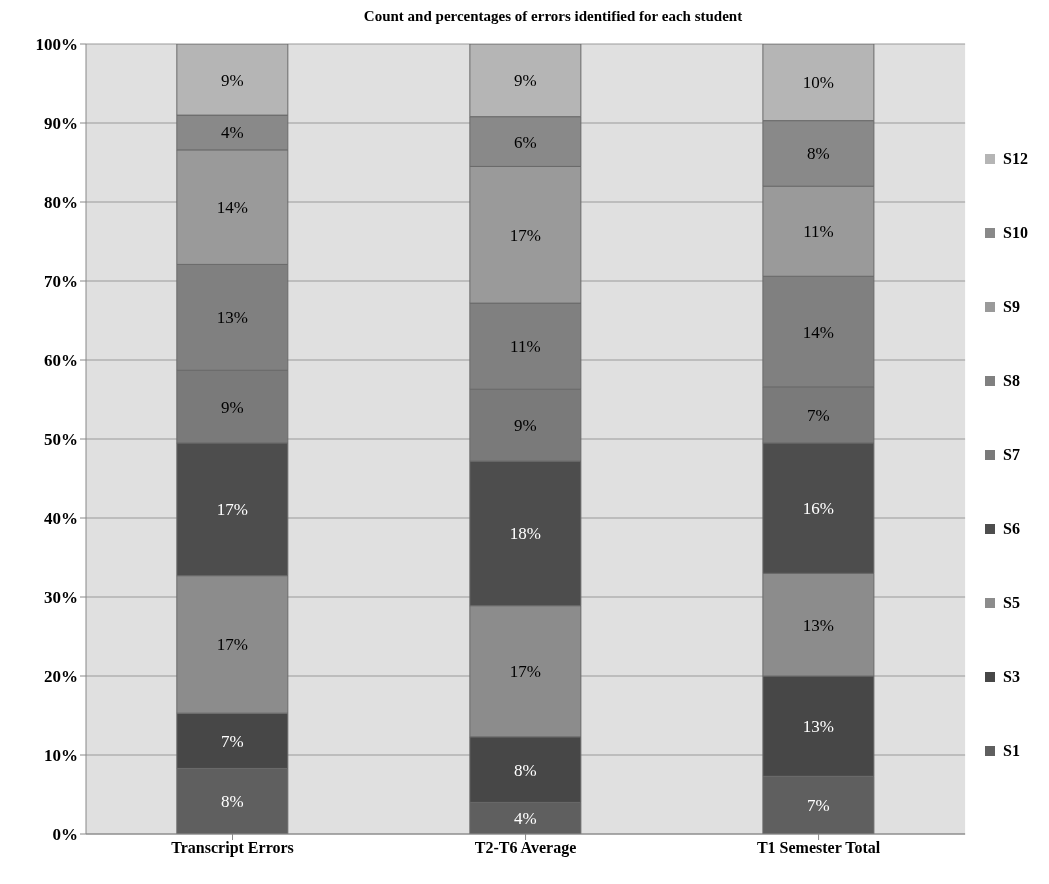  What do you see at coordinates (61, 598) in the screenshot?
I see `y-tick-label: 30%` at bounding box center [61, 598].